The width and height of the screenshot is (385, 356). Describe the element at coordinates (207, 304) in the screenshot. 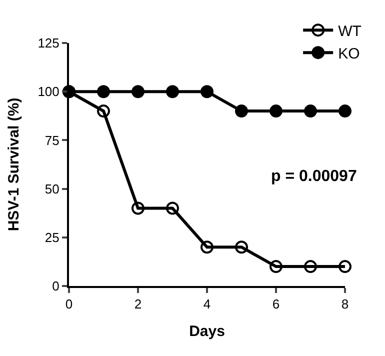

I see `x-tick-label: 4` at that location.